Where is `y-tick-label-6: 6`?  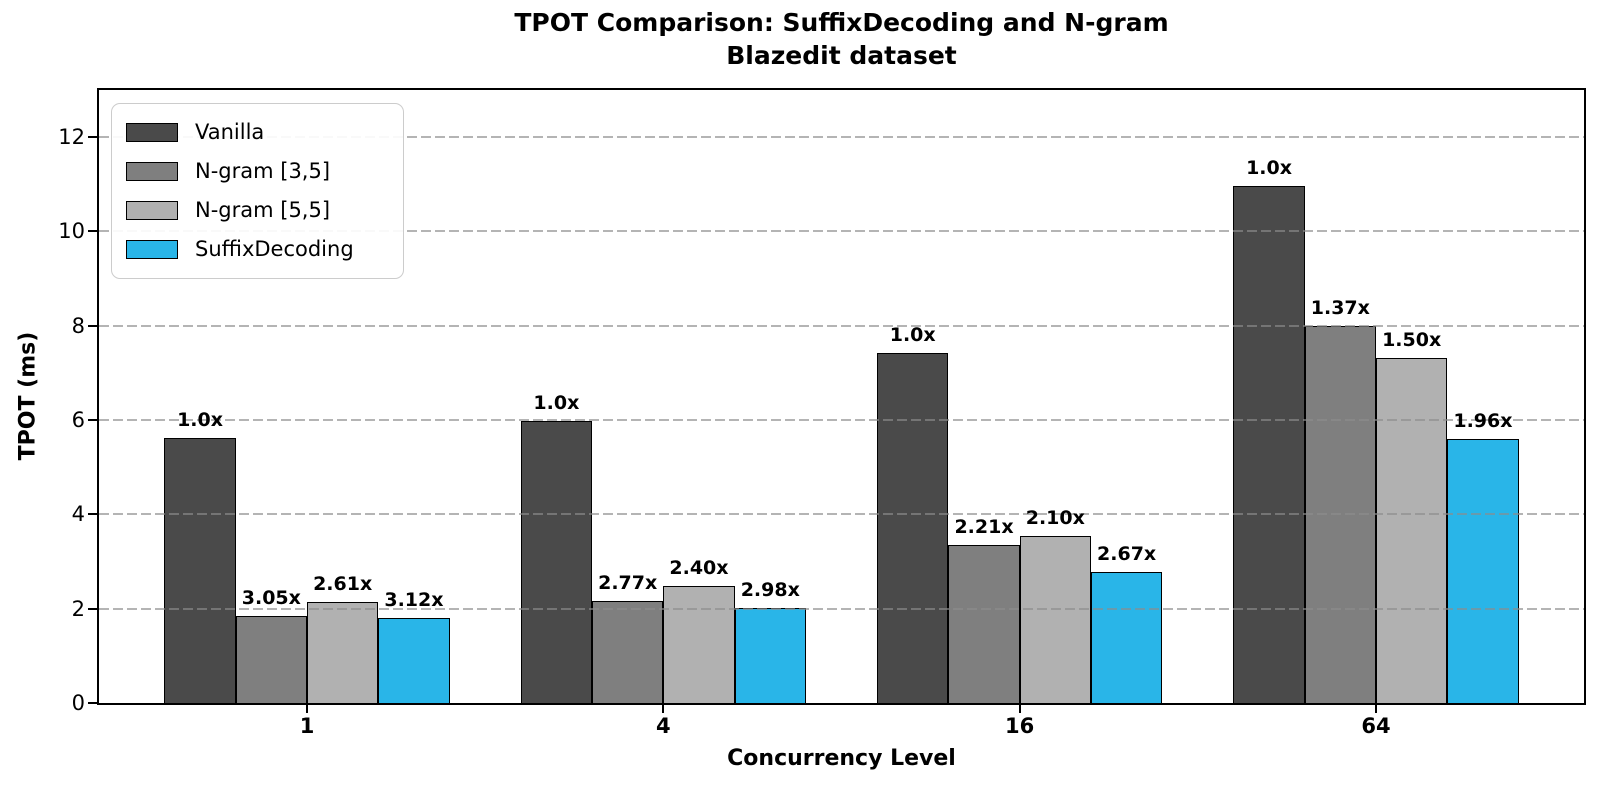
y-tick-label-6: 6 is located at coordinates (78, 420).